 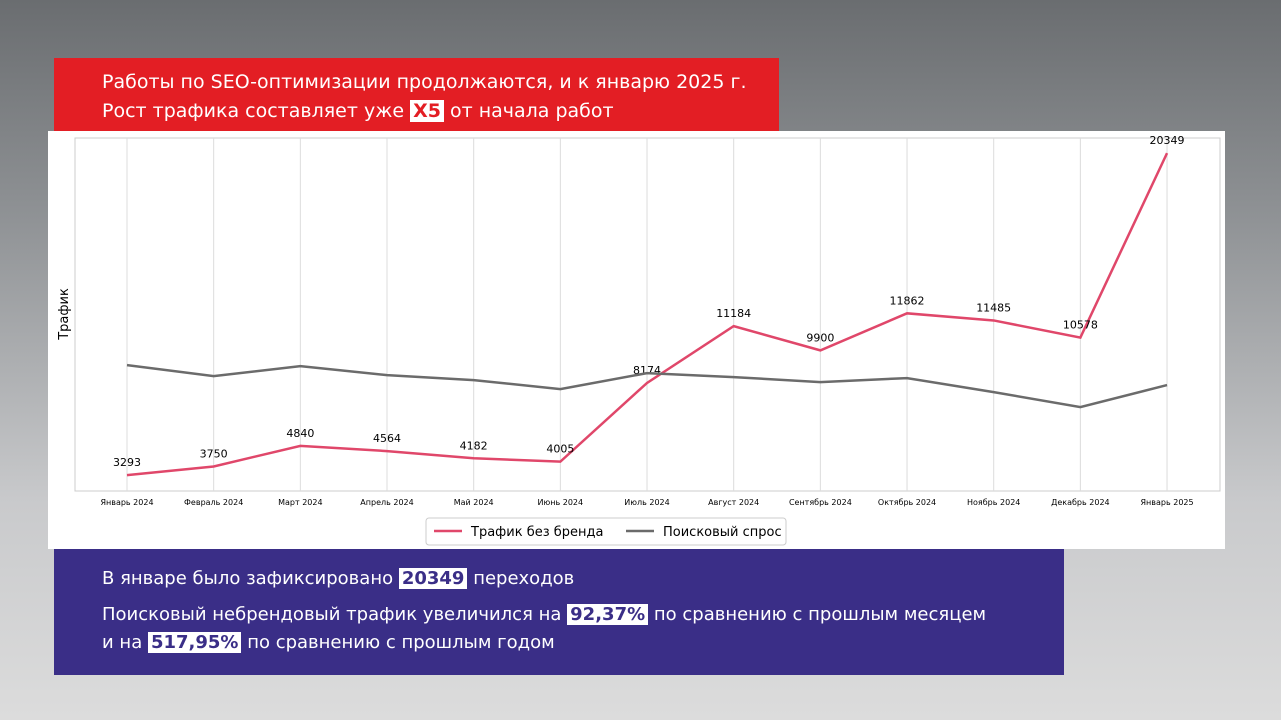 I want to click on legend-label: Трафик без бренда, so click(x=537, y=532).